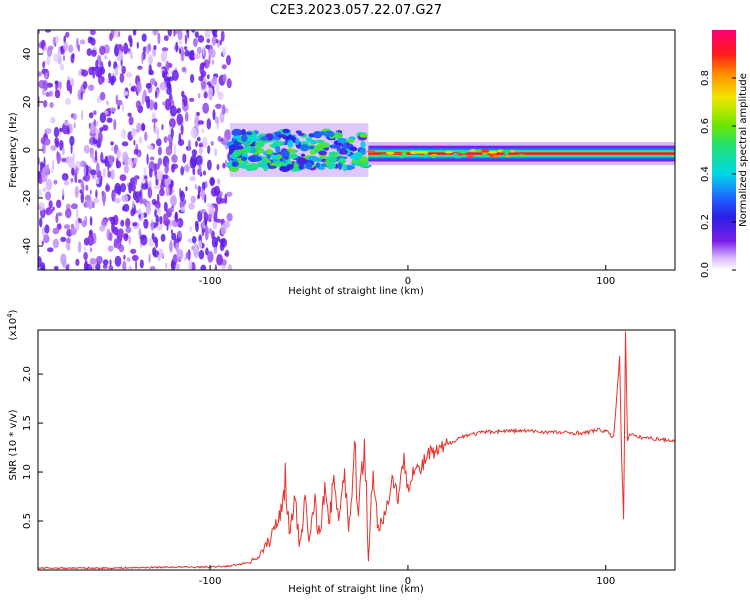 Image resolution: width=750 pixels, height=600 pixels. Describe the element at coordinates (27, 374) in the screenshot. I see `snr-y-tick-label: 2.0` at that location.